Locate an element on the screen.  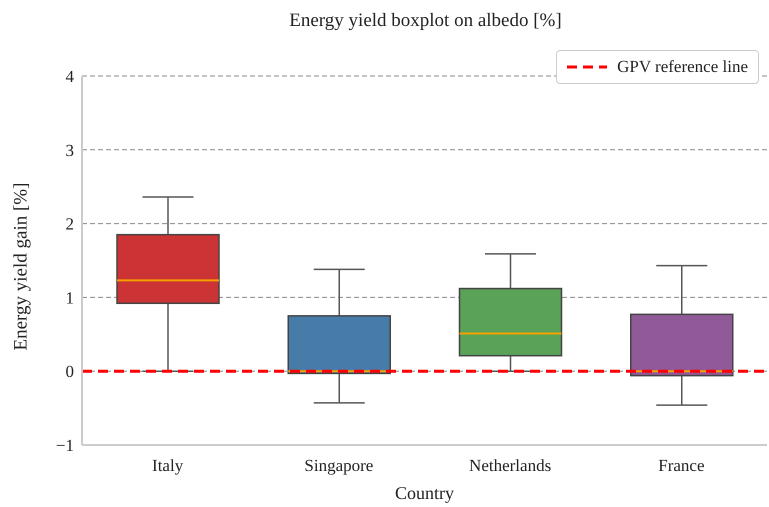
x-tick-label: Netherlands is located at coordinates (510, 466).